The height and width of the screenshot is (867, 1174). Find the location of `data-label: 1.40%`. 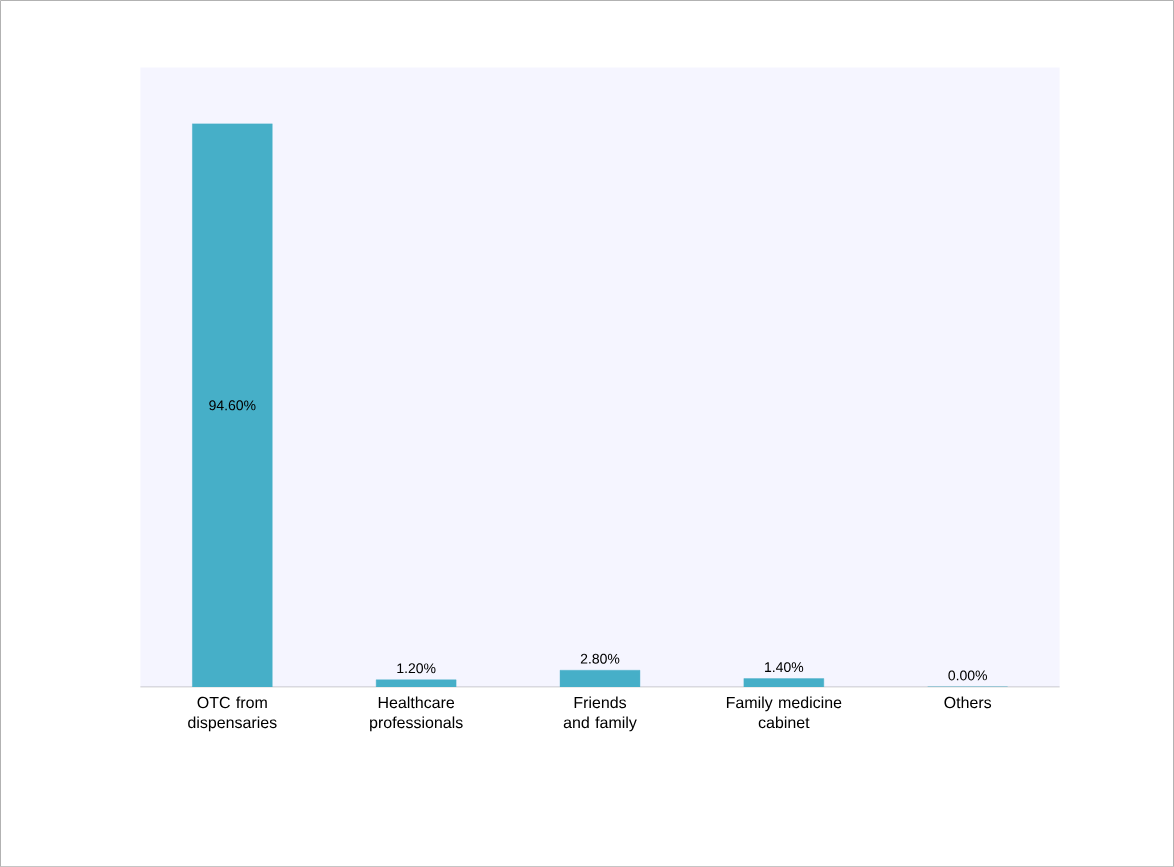

data-label: 1.40% is located at coordinates (784, 667).